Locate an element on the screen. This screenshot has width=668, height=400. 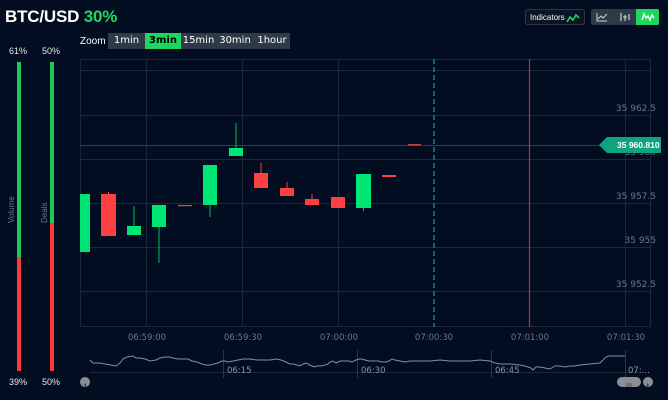
zoom-selector: 1min 3min 15min 30min 1hour is located at coordinates (199, 41).